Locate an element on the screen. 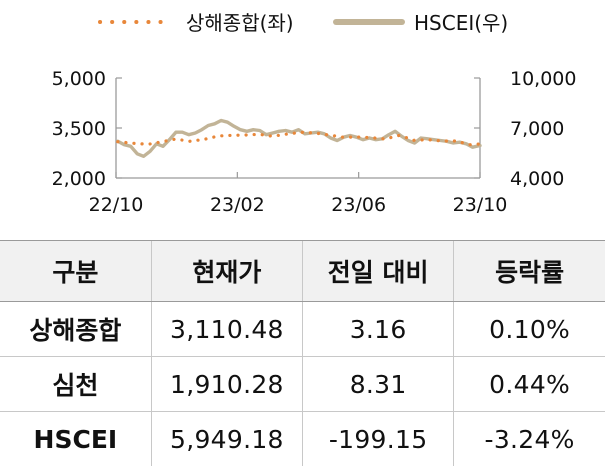  row-day-change: 8.31 is located at coordinates (378, 384).